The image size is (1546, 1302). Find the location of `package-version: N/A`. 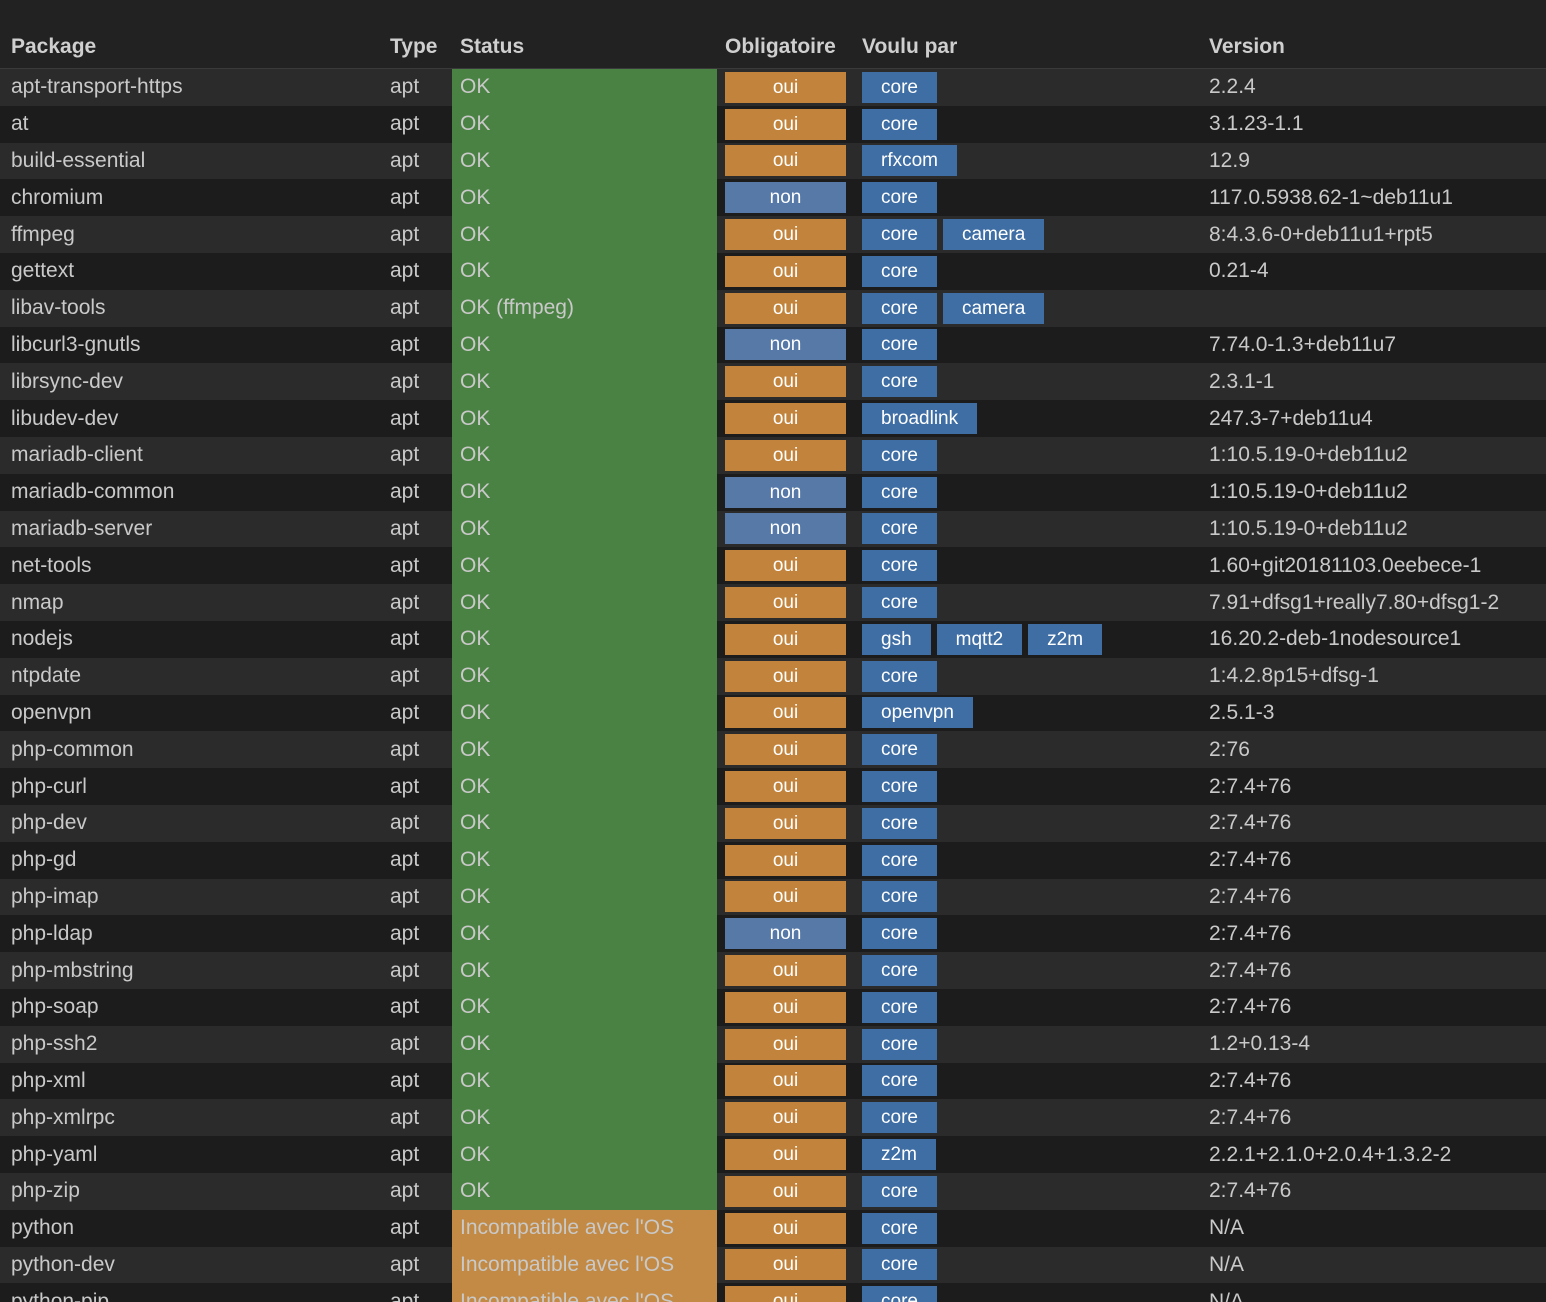

package-version: N/A is located at coordinates (1377, 1228).